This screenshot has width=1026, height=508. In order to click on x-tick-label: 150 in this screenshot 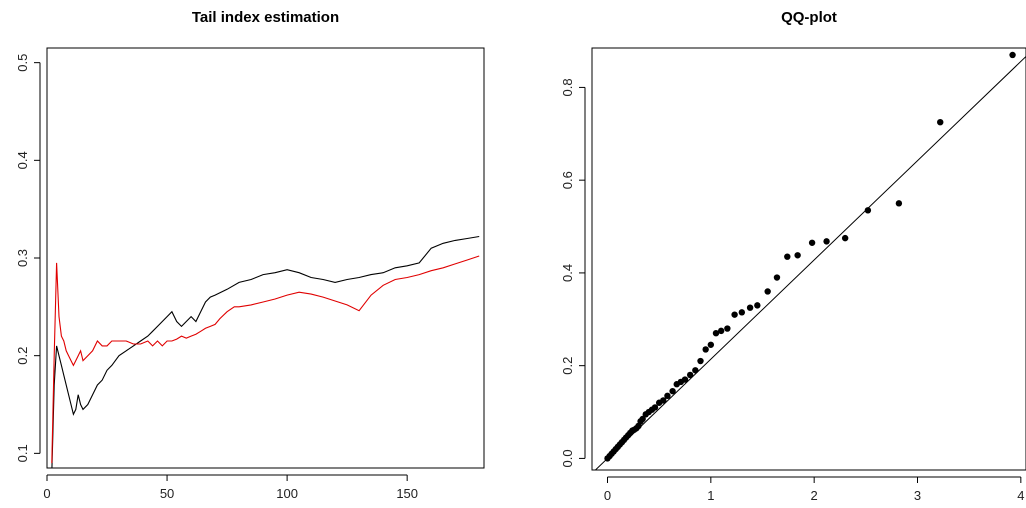, I will do `click(407, 493)`.